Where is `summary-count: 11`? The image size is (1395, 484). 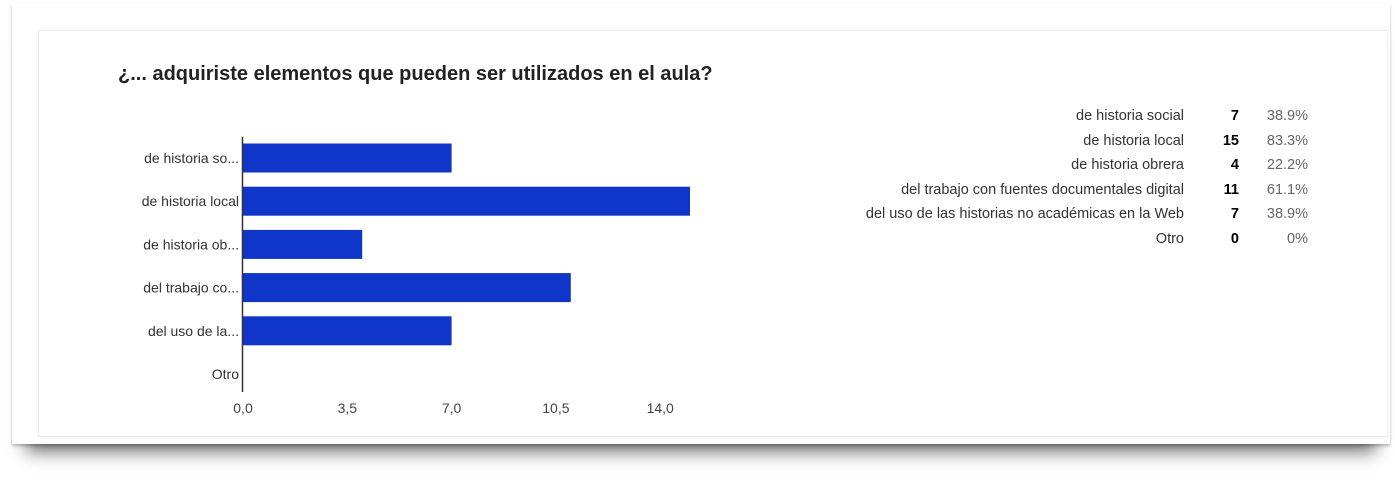 summary-count: 11 is located at coordinates (1231, 189).